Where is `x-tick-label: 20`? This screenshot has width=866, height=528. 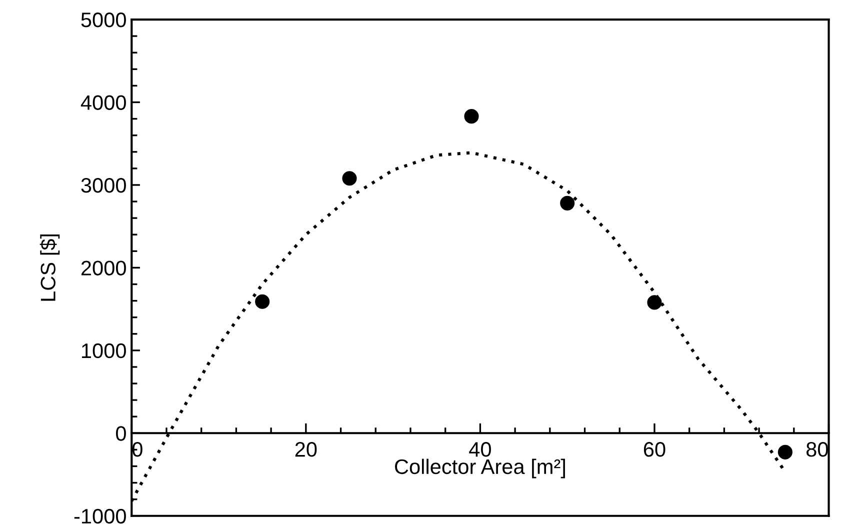
x-tick-label: 20 is located at coordinates (306, 449).